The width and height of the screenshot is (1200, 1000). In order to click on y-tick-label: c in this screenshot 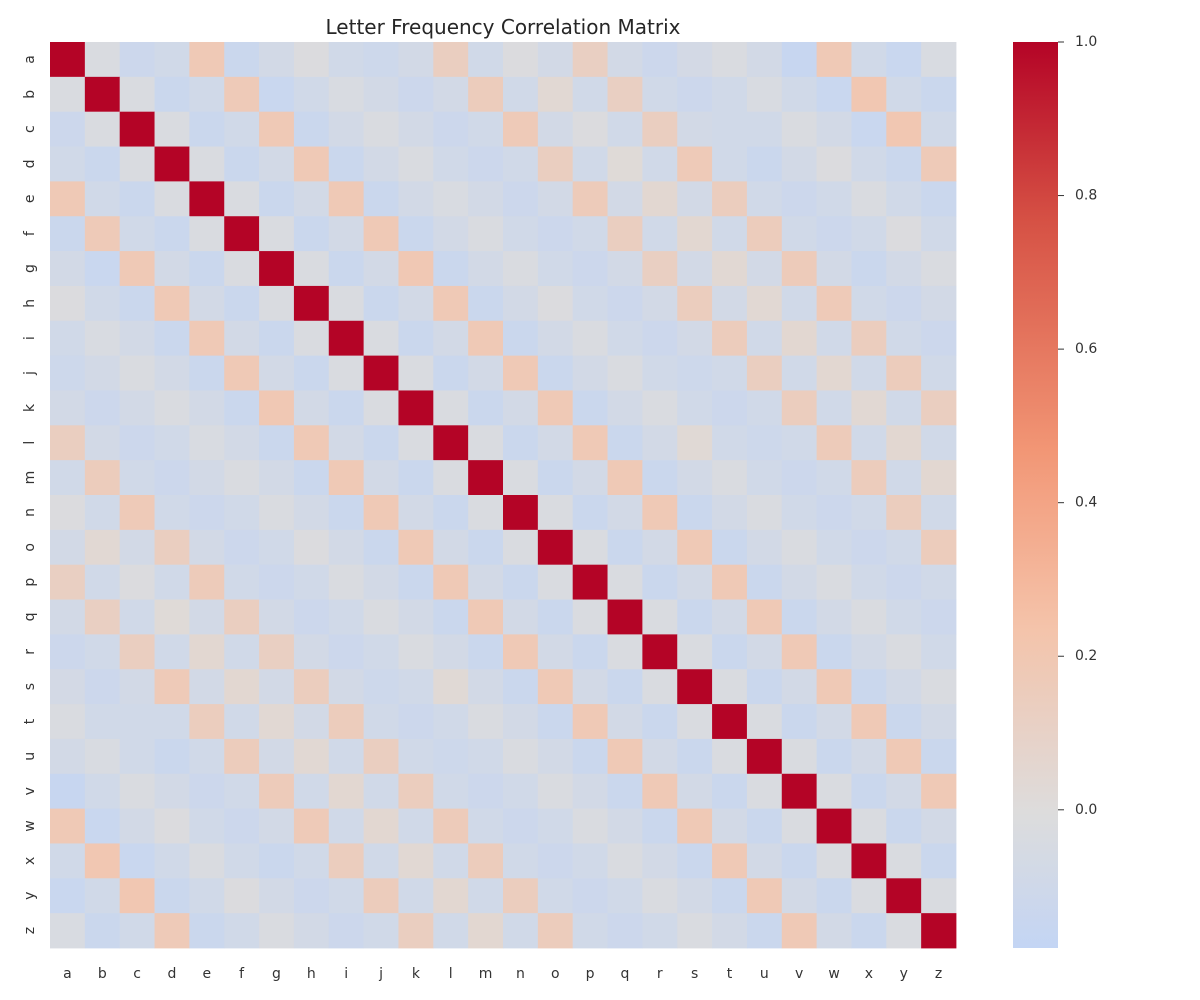, I will do `click(30, 129)`.